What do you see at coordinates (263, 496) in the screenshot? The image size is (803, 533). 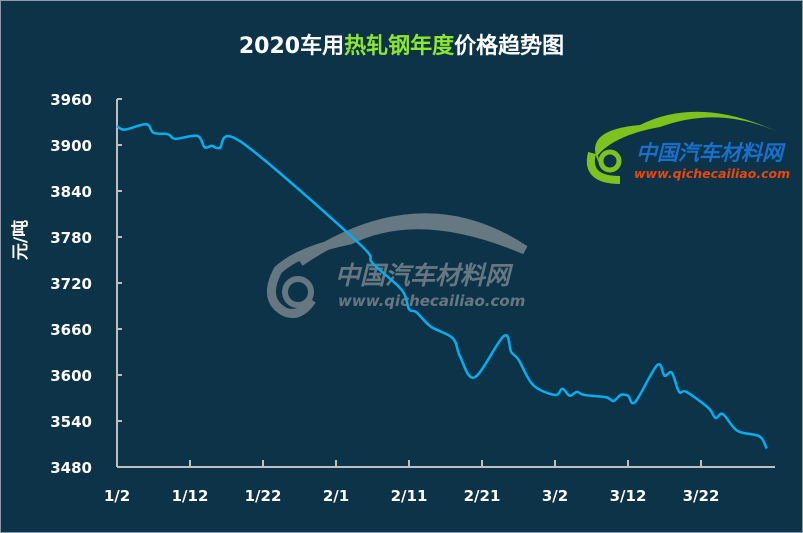 I see `x-tick-label: 1/22` at bounding box center [263, 496].